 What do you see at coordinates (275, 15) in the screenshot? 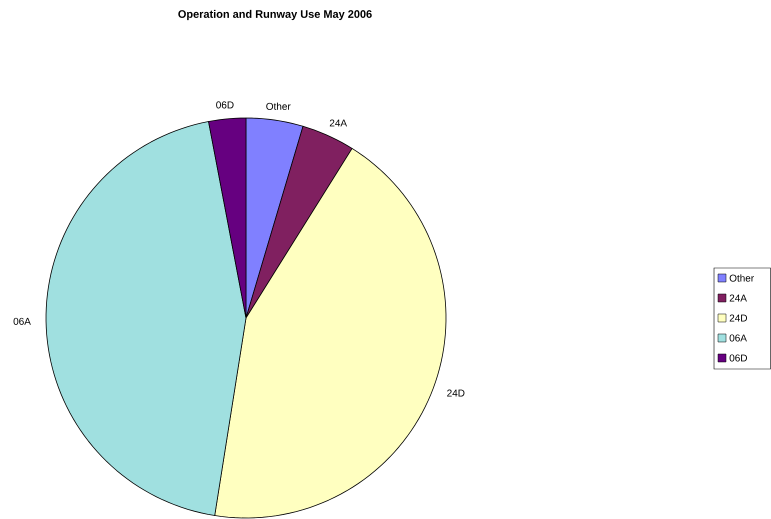
I see `chart-title: Operation and Runway Use May 2006` at bounding box center [275, 15].